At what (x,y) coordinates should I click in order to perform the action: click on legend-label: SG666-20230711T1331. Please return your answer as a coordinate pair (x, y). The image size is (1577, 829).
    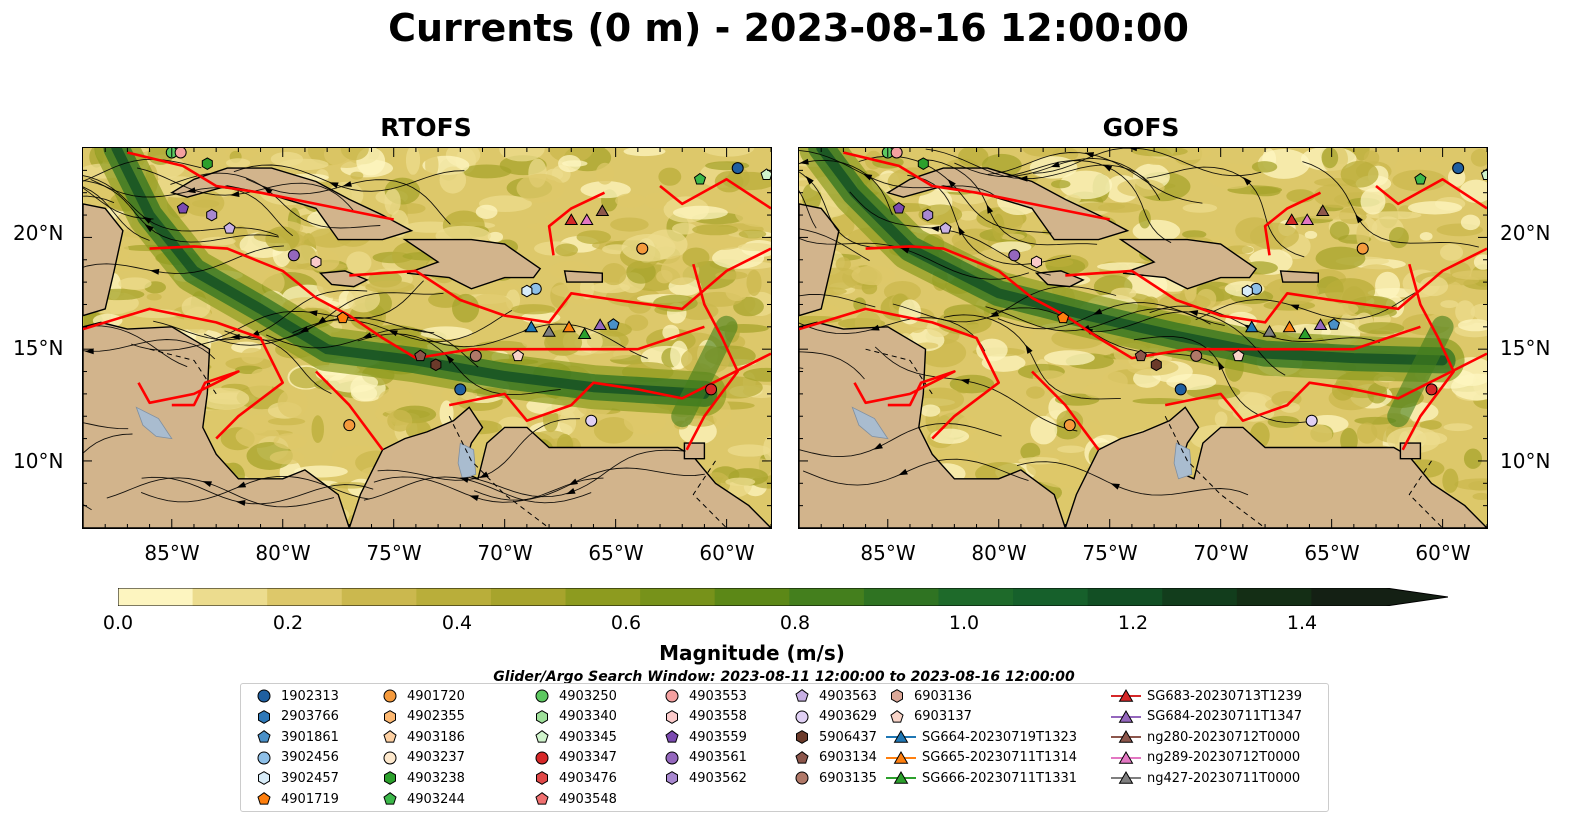
    Looking at the image, I should click on (1000, 778).